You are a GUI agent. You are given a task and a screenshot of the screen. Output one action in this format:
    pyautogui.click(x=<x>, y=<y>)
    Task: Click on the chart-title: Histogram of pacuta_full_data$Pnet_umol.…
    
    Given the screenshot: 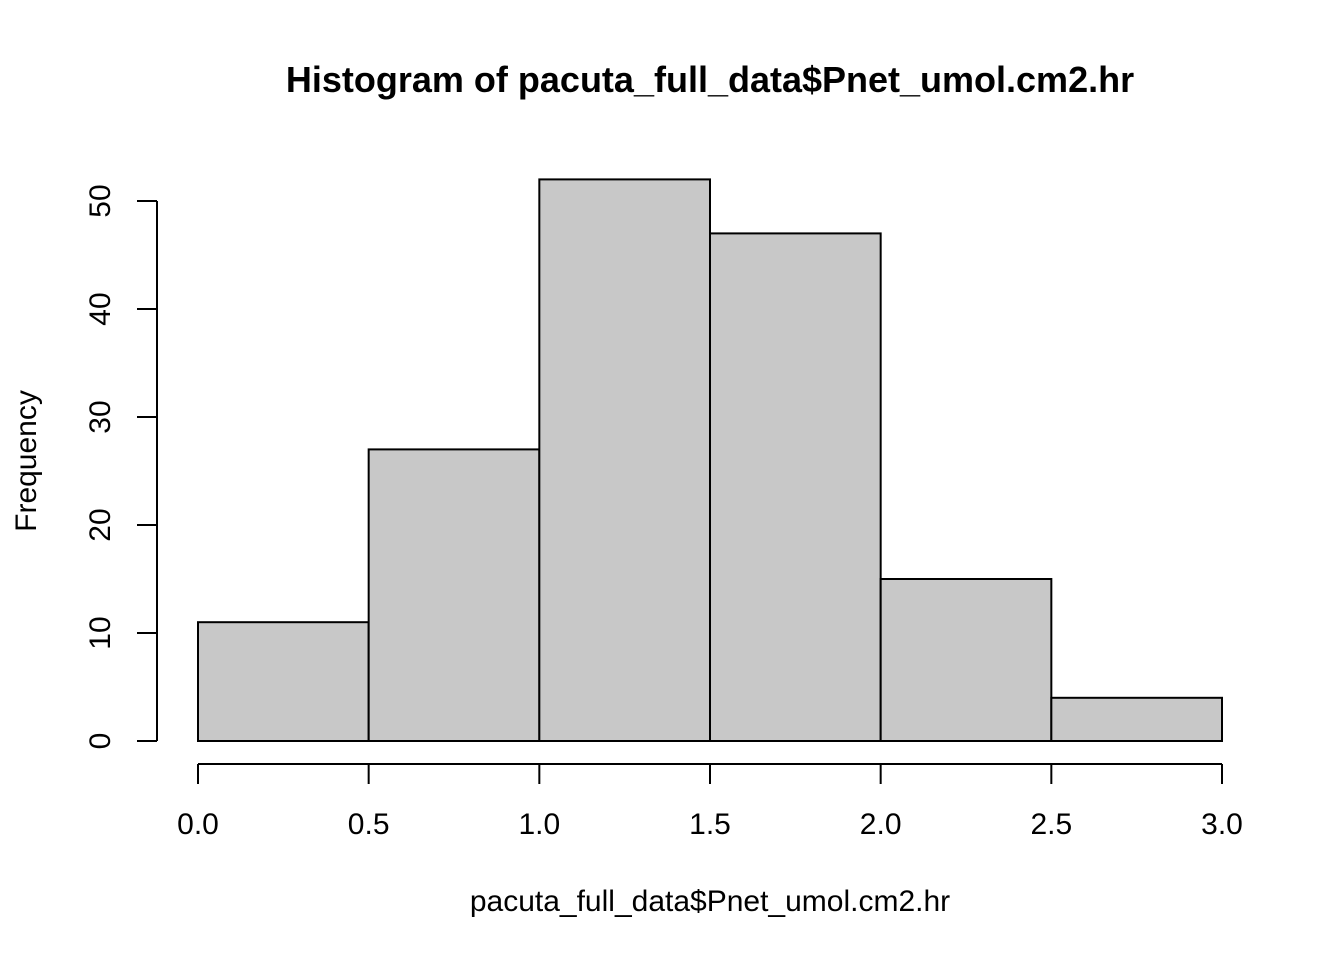 What is the action you would take?
    pyautogui.click(x=710, y=79)
    